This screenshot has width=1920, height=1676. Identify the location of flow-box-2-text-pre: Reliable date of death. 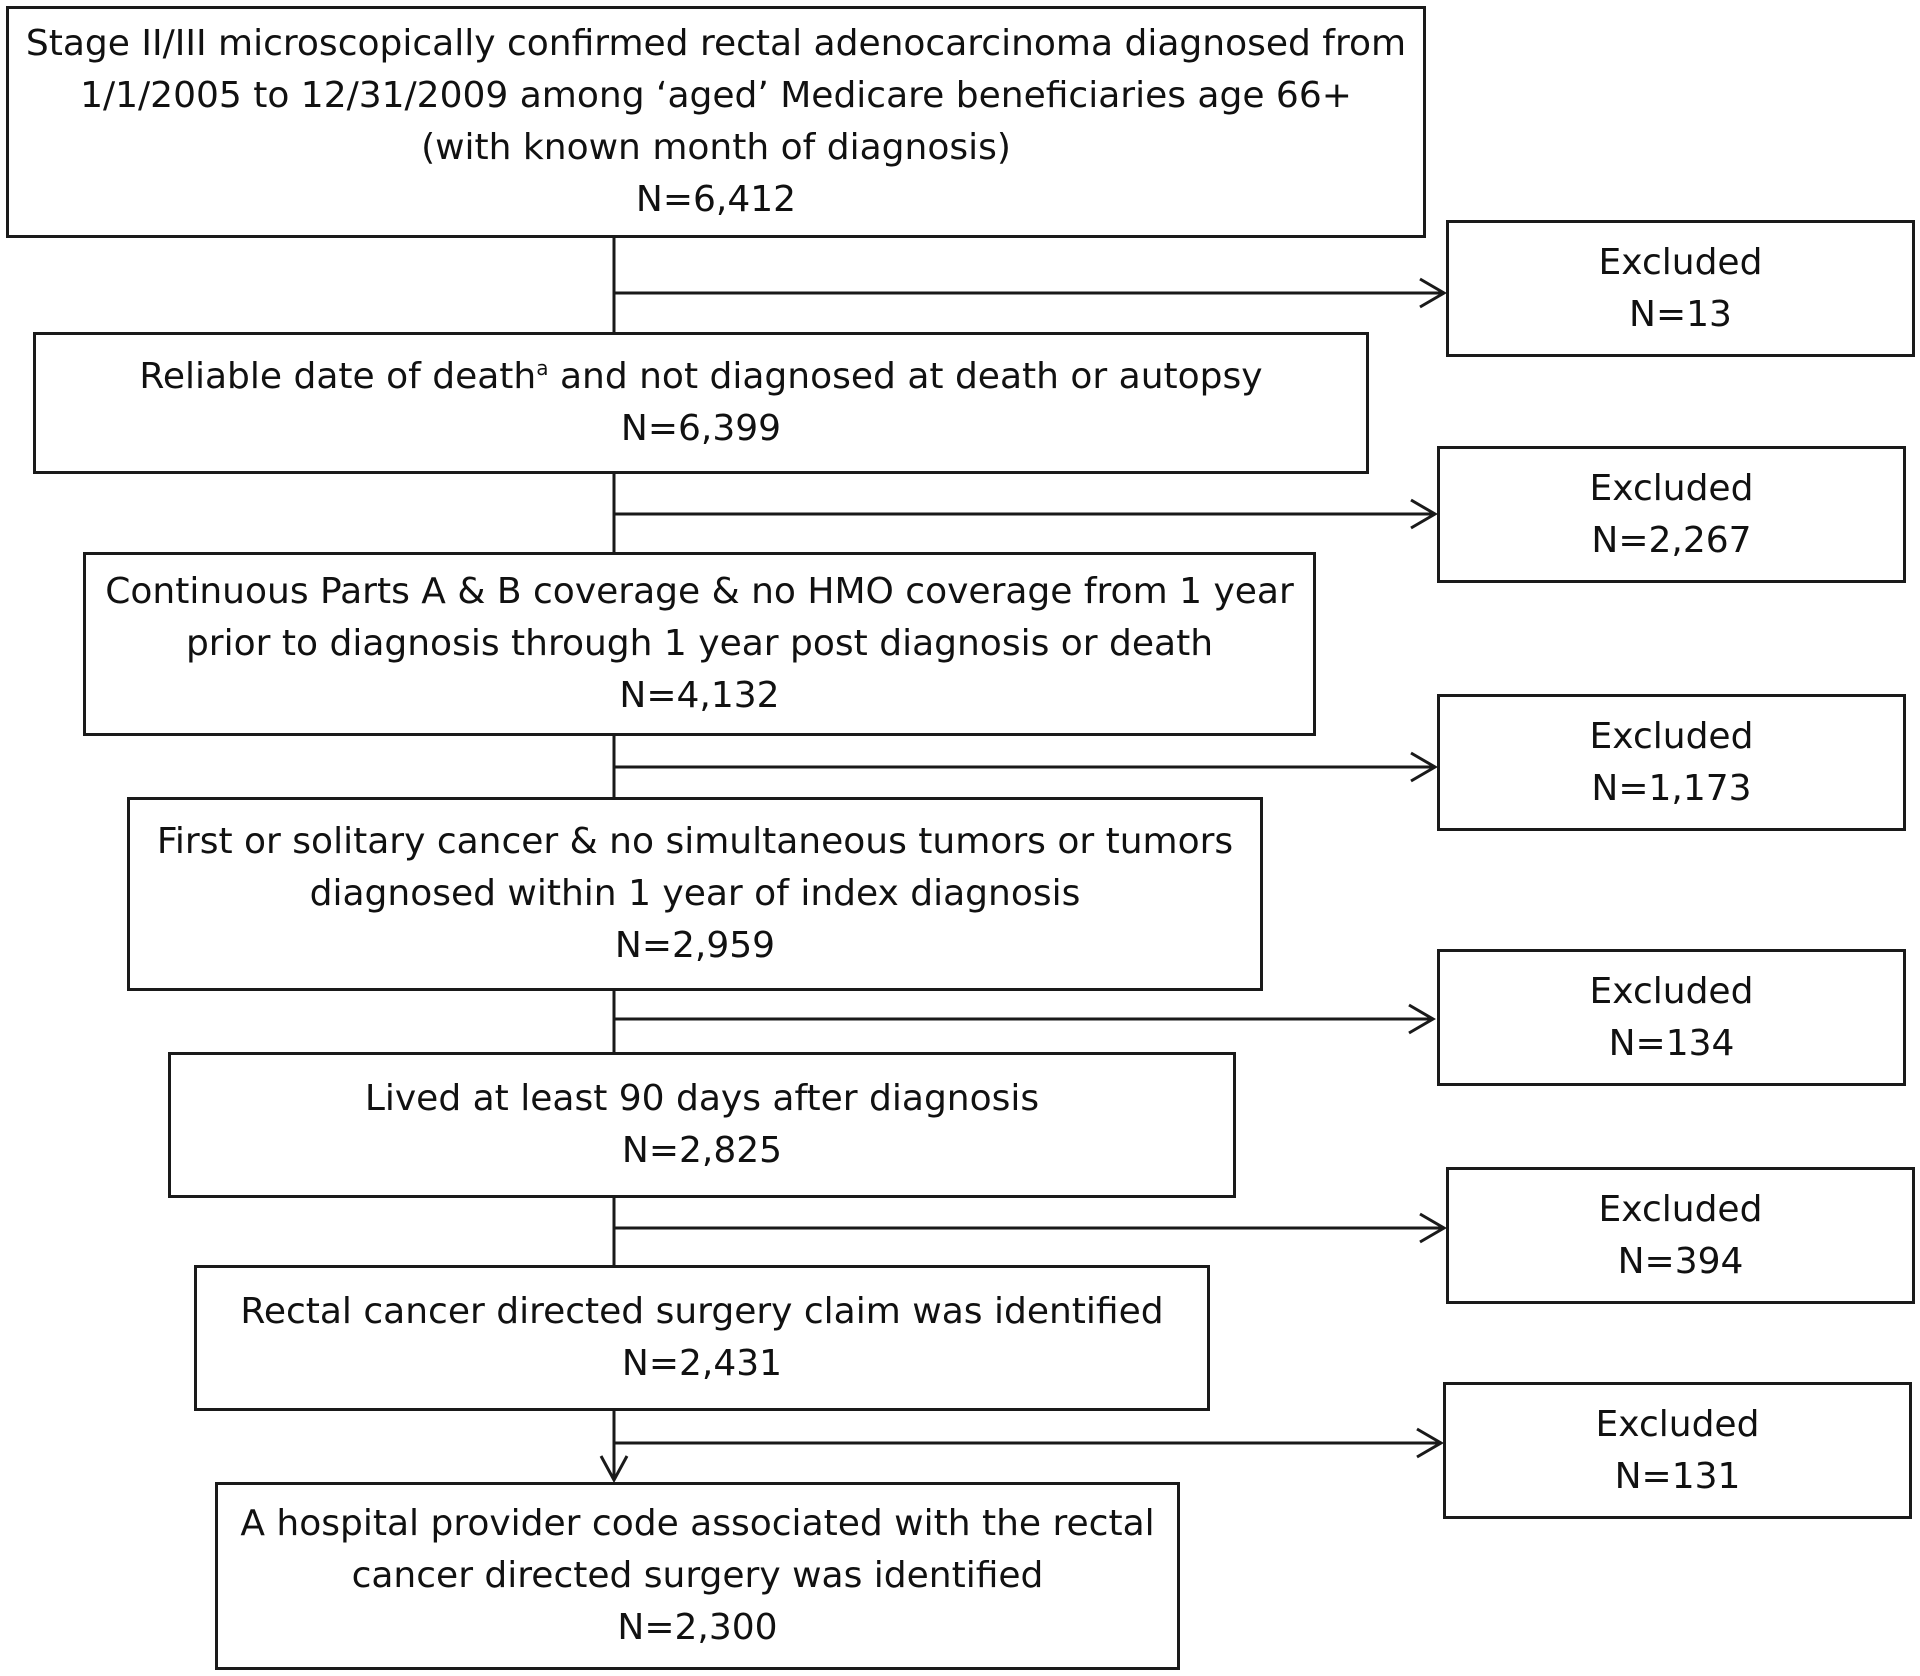
(338, 376).